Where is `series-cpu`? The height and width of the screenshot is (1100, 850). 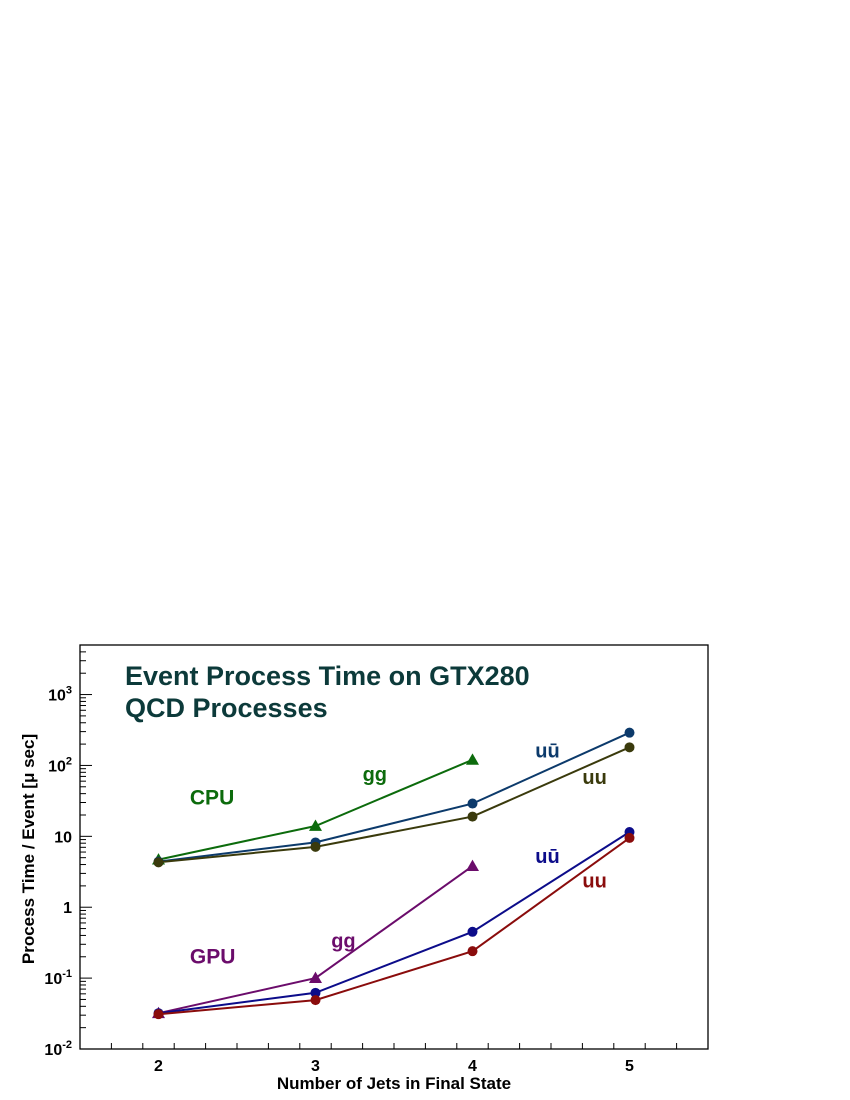 series-cpu is located at coordinates (394, 805).